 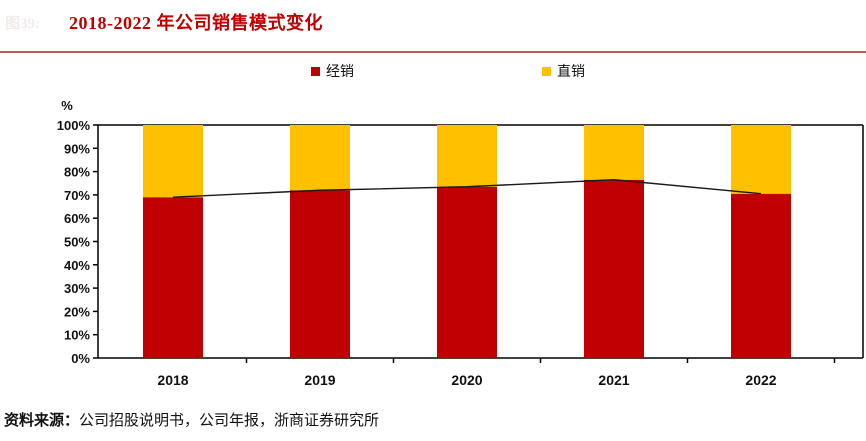 I want to click on y-tick-label: 80%, so click(x=77, y=172).